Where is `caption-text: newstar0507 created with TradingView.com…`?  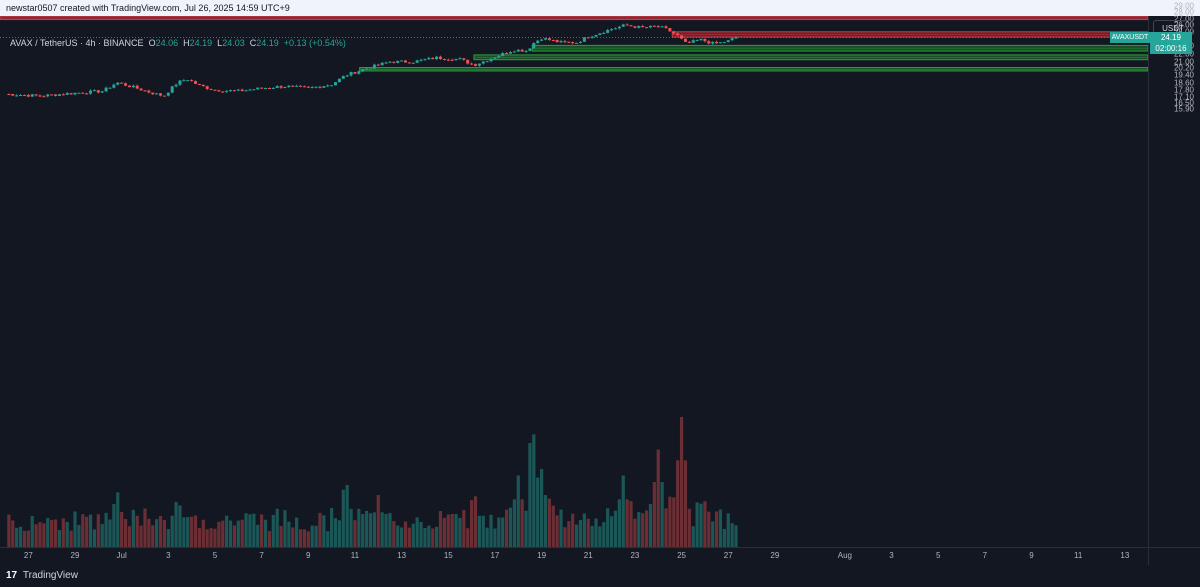 caption-text: newstar0507 created with TradingView.com… is located at coordinates (148, 8).